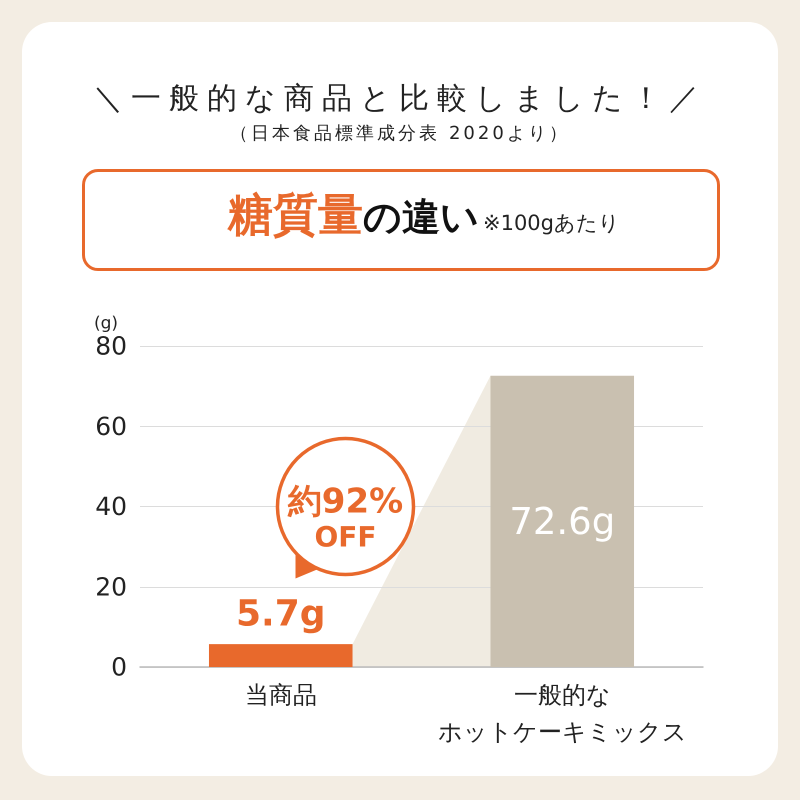 This screenshot has width=800, height=800. I want to click on x-tick-label: 一般的なホットケーキミックス, so click(562, 714).